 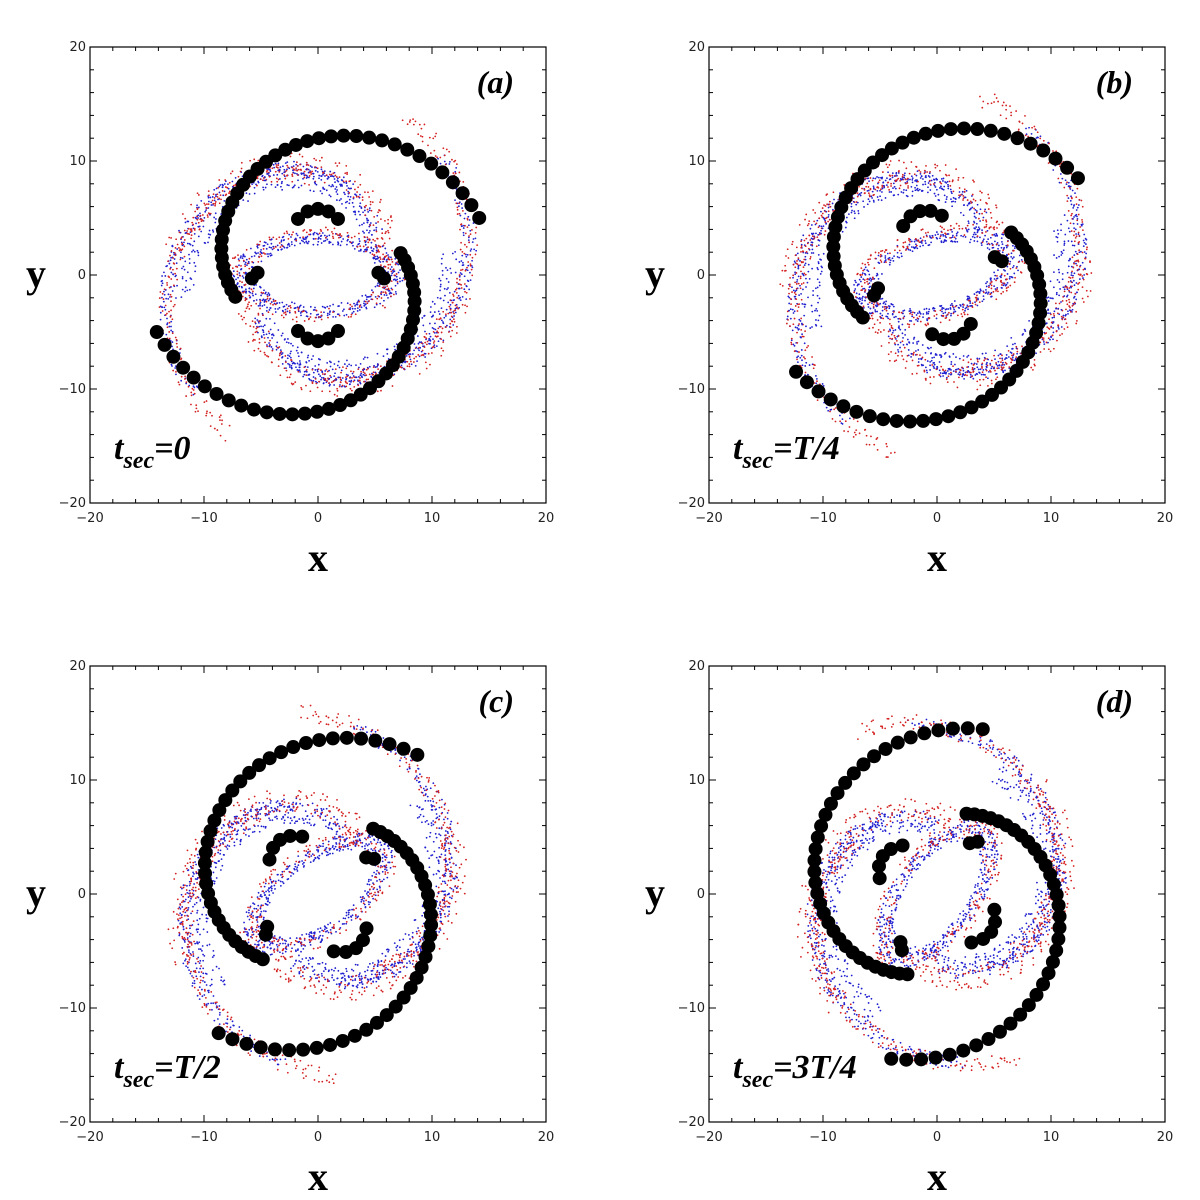 I want to click on density-maximum, so click(x=298, y=331).